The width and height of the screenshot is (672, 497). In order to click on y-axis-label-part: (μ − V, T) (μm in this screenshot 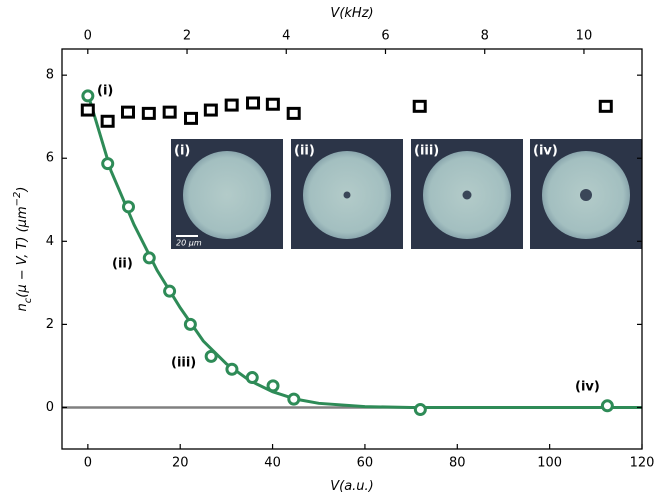, I will do `click(22, 251)`.